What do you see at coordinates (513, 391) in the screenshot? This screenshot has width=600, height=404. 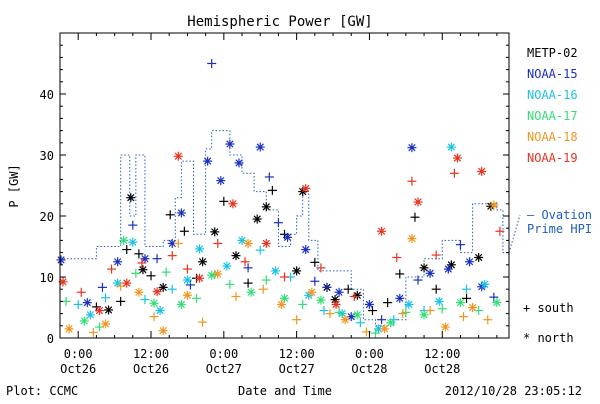 I see `plot-timestamp: 2012/10/28 23:05:12` at bounding box center [513, 391].